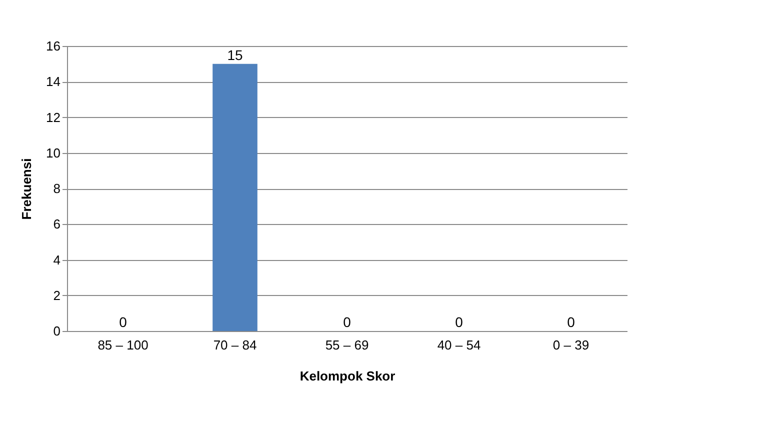 The height and width of the screenshot is (444, 770). What do you see at coordinates (571, 345) in the screenshot?
I see `x-tick-label: 0 – 39` at bounding box center [571, 345].